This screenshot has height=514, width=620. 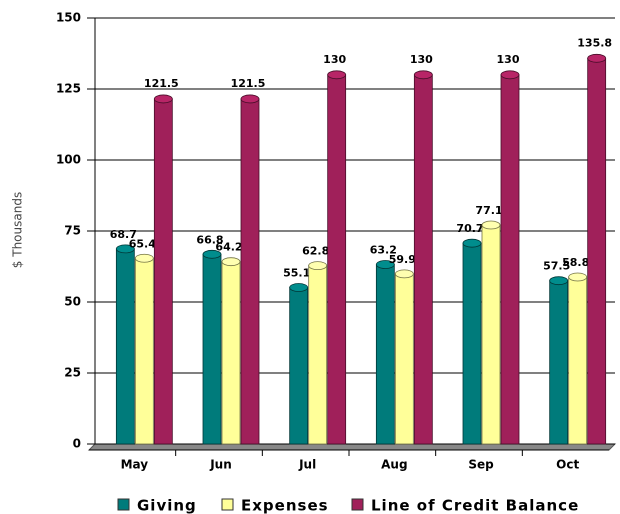 What do you see at coordinates (72, 231) in the screenshot?
I see `y-tick-label: 75` at bounding box center [72, 231].